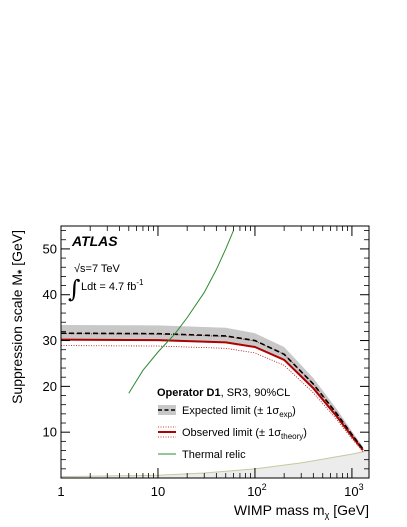  What do you see at coordinates (140, 282) in the screenshot?
I see `lumi-sup: -1` at bounding box center [140, 282].